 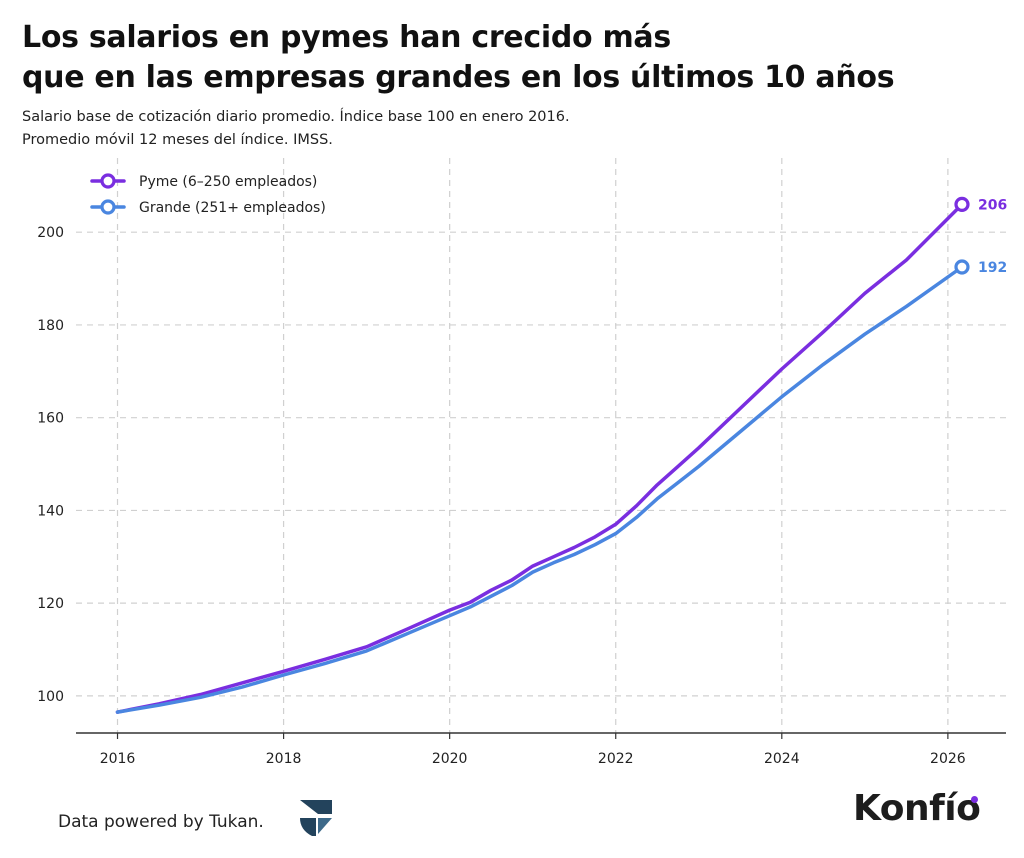 I want to click on y-tick-label: 120, so click(x=50, y=604).